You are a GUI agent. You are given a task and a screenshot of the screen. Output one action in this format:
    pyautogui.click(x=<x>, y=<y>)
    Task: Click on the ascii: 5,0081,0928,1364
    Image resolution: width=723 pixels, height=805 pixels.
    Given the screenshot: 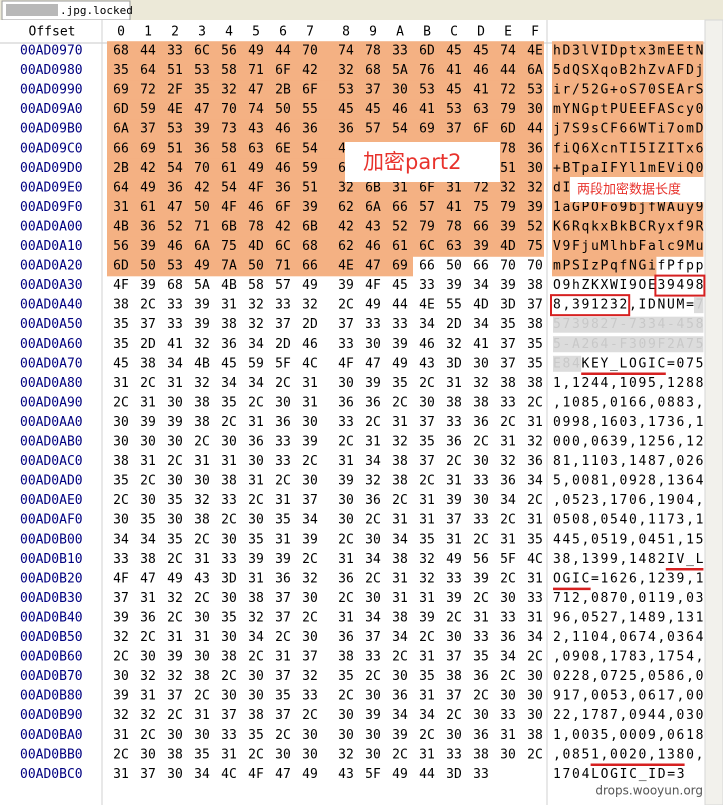 What is the action you would take?
    pyautogui.click(x=628, y=481)
    